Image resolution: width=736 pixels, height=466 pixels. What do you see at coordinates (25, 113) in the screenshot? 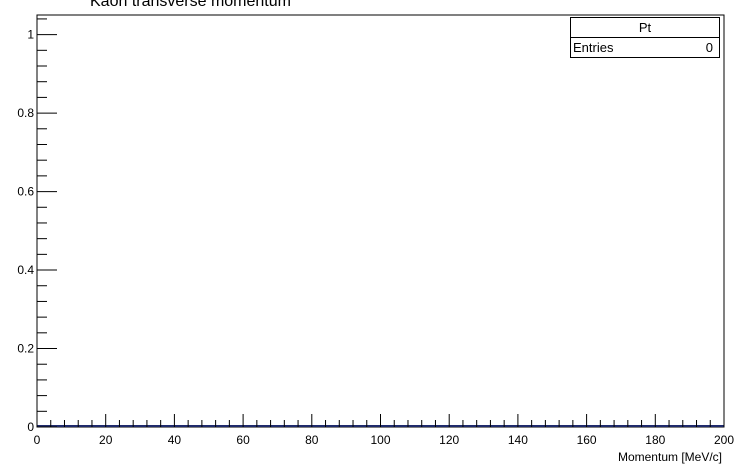
I see `y-tick-label: 0.8` at bounding box center [25, 113].